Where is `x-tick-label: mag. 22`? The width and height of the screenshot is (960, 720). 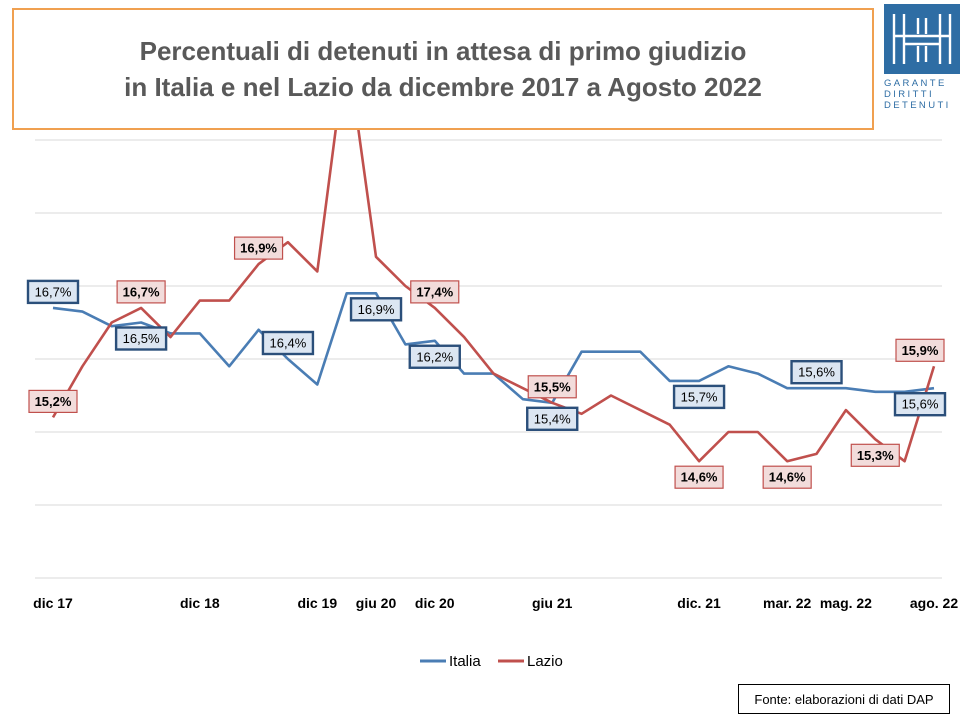
x-tick-label: mag. 22 is located at coordinates (846, 603).